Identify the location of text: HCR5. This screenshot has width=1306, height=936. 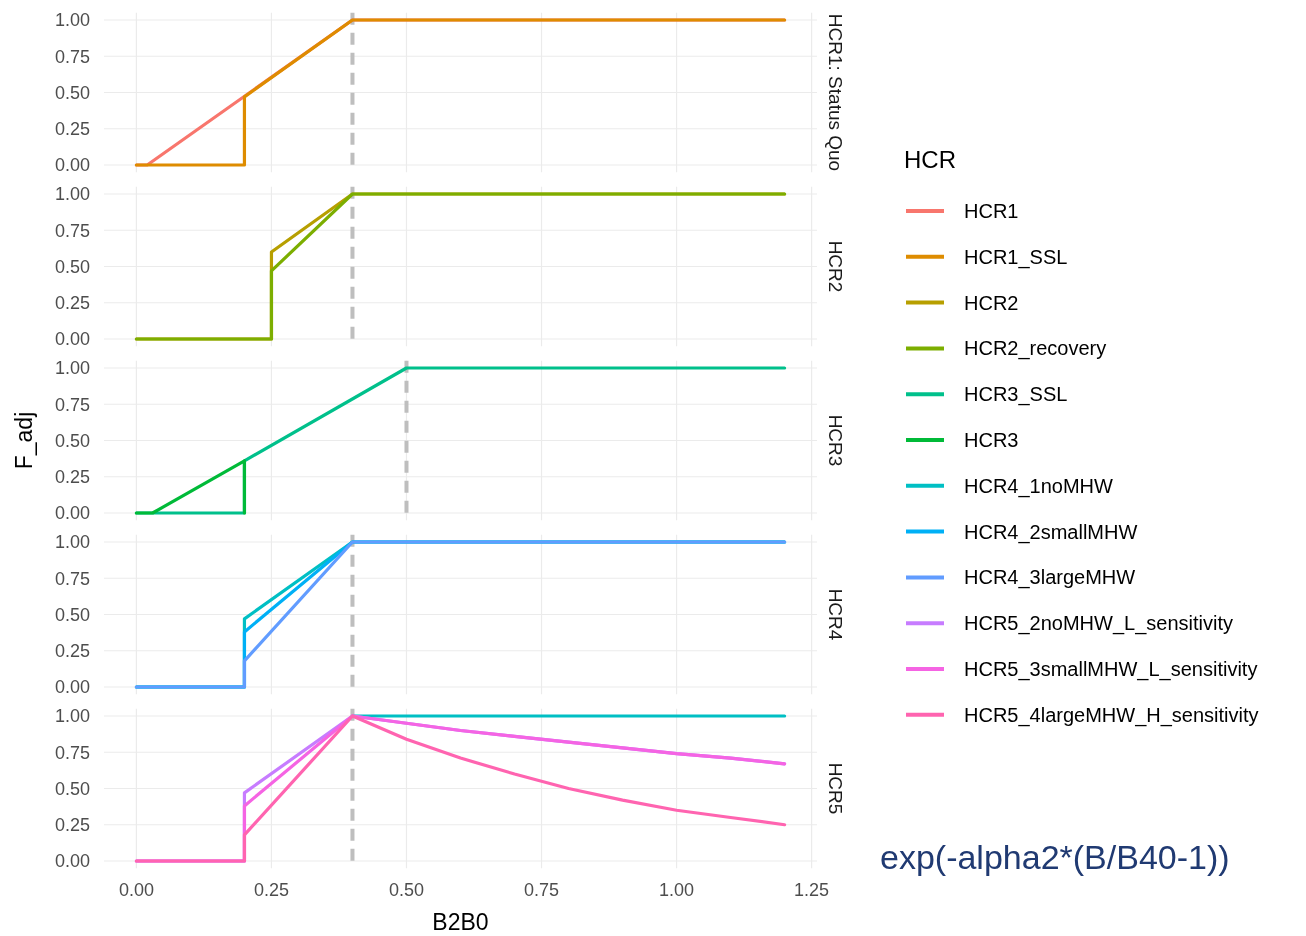
(835, 788).